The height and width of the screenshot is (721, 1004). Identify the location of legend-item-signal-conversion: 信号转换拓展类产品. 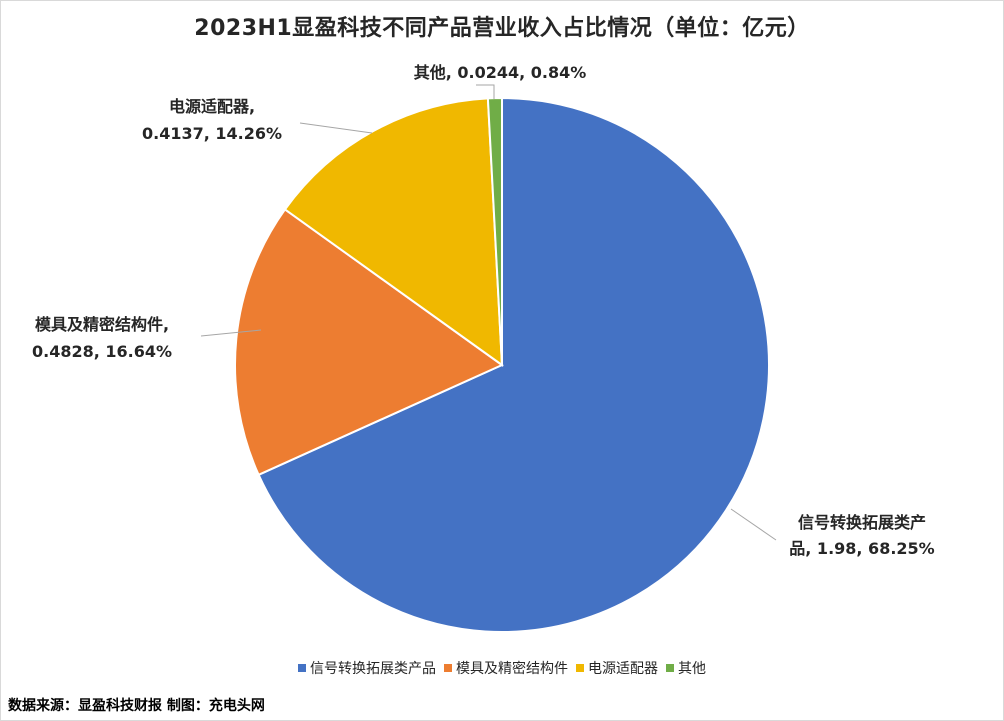
(367, 668).